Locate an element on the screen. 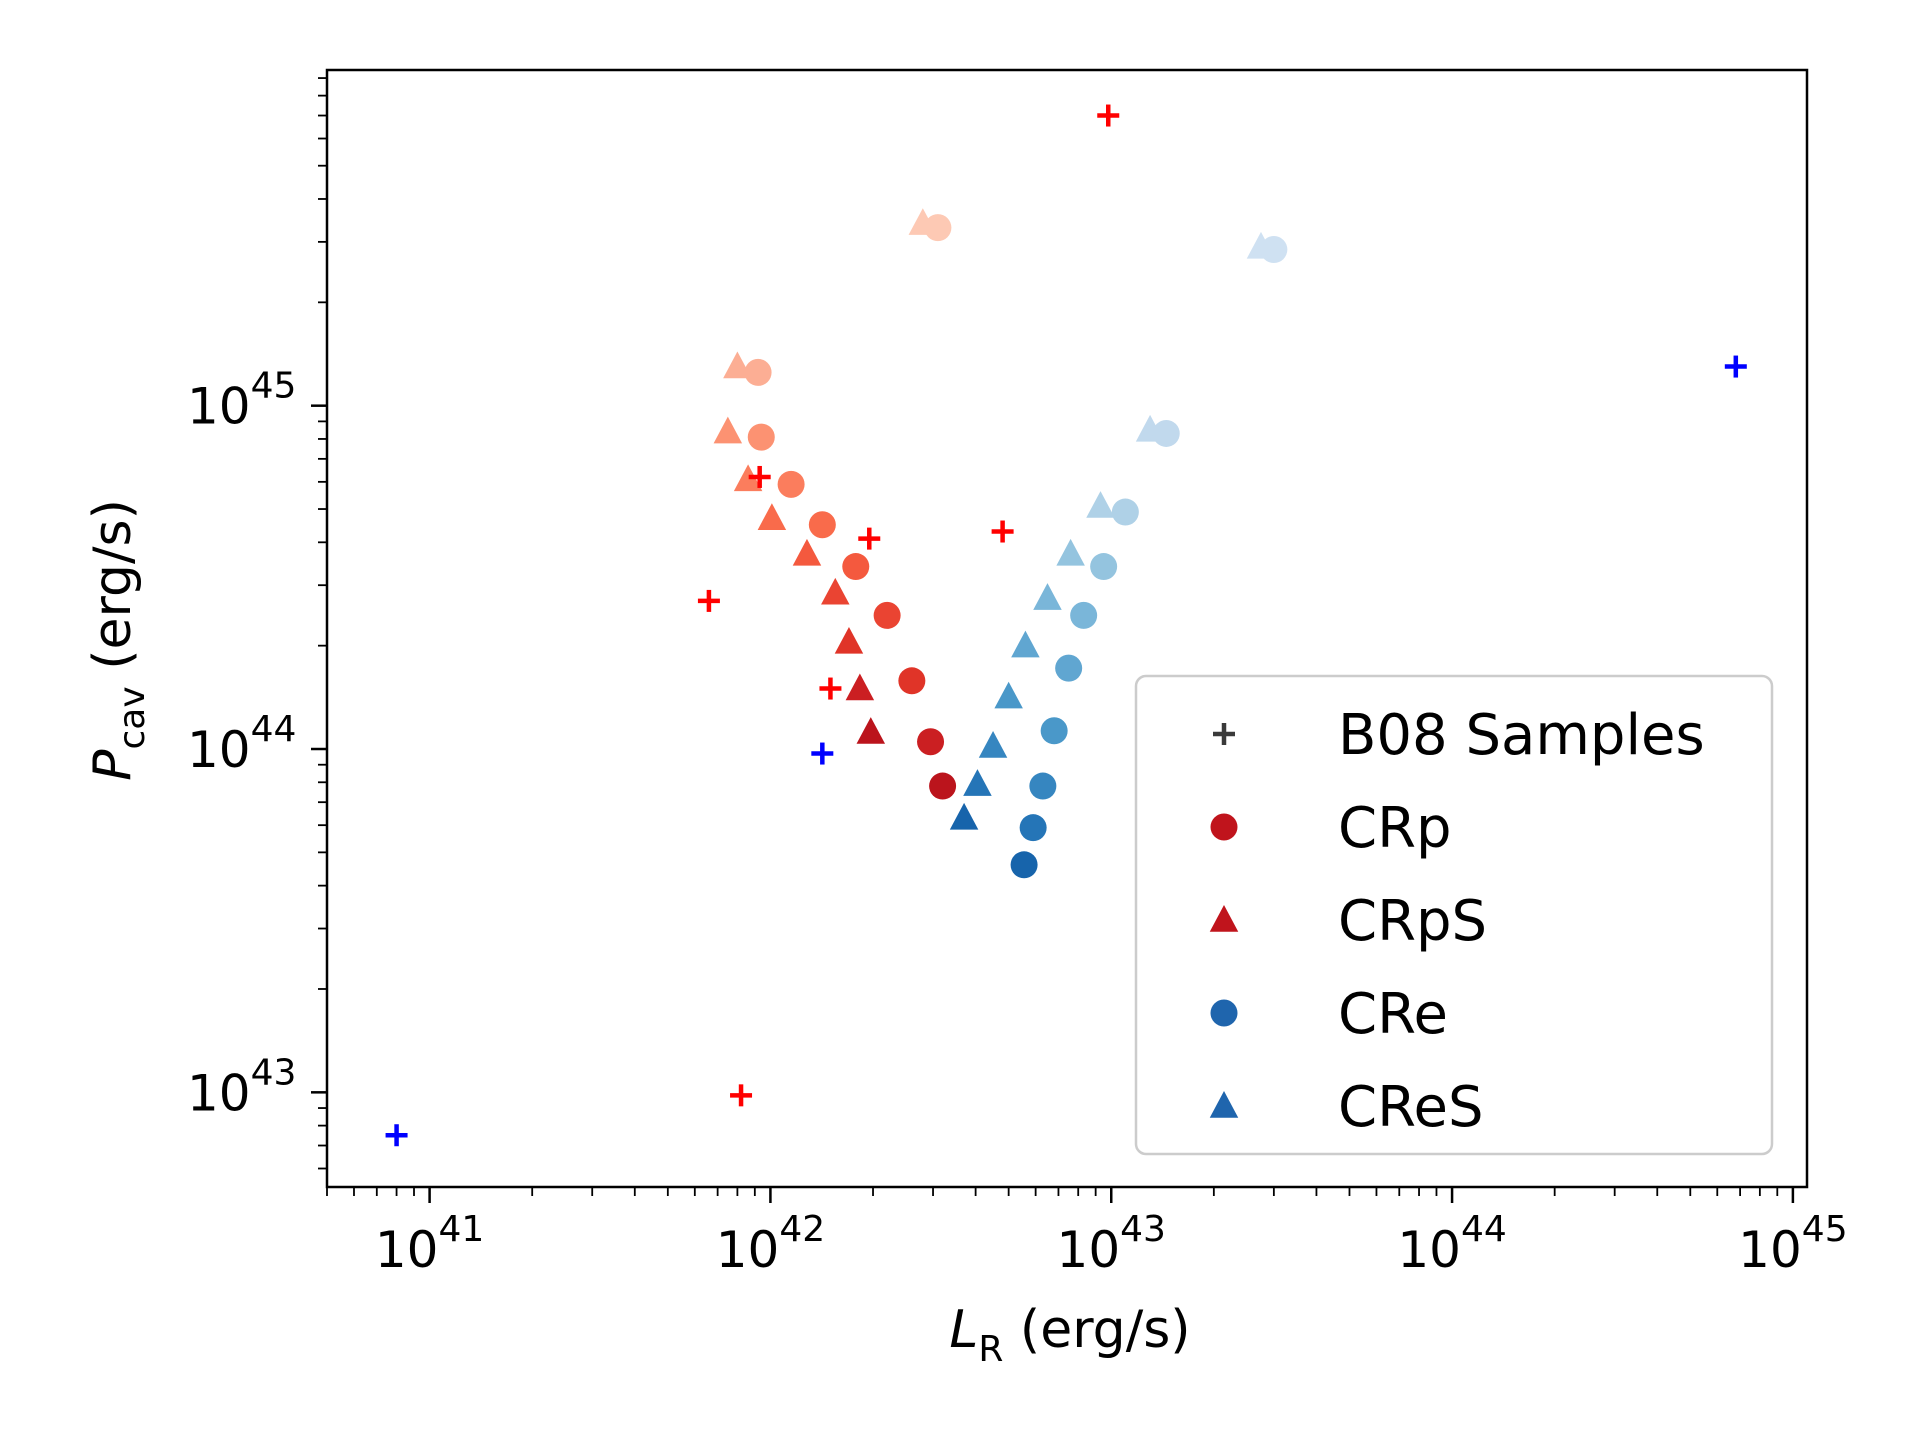 This screenshot has height=1440, width=1920. x-axis-label: LR (erg/s) is located at coordinates (1069, 1335).